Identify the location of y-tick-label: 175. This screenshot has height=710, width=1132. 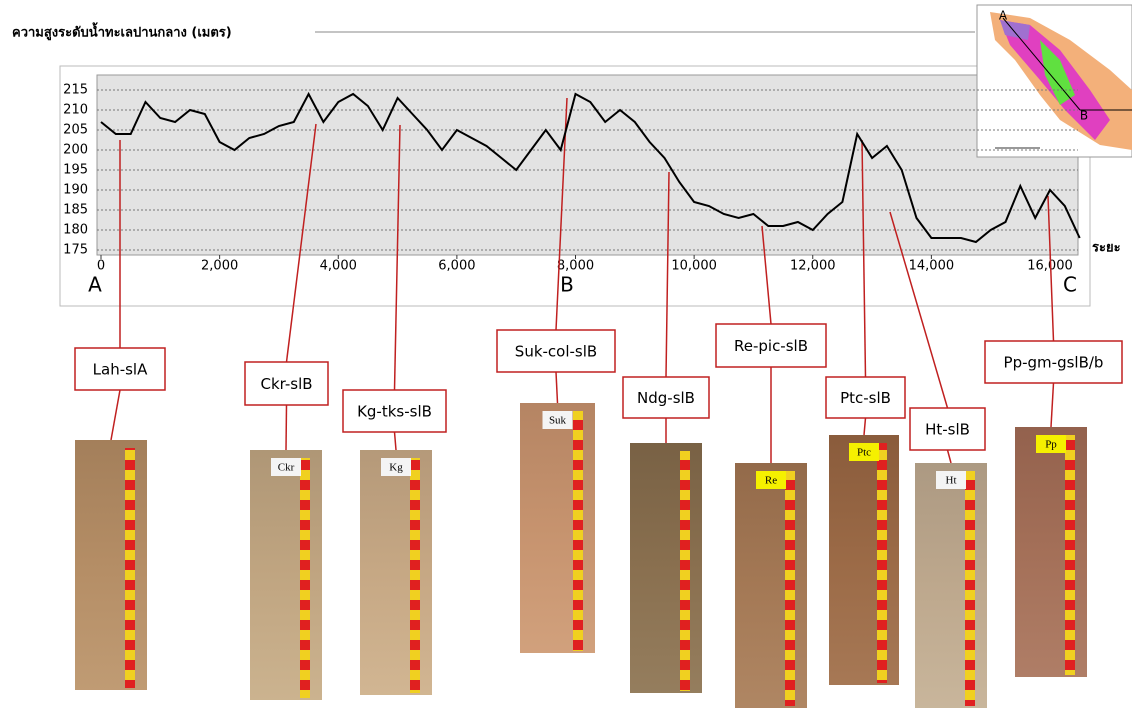
(75, 250).